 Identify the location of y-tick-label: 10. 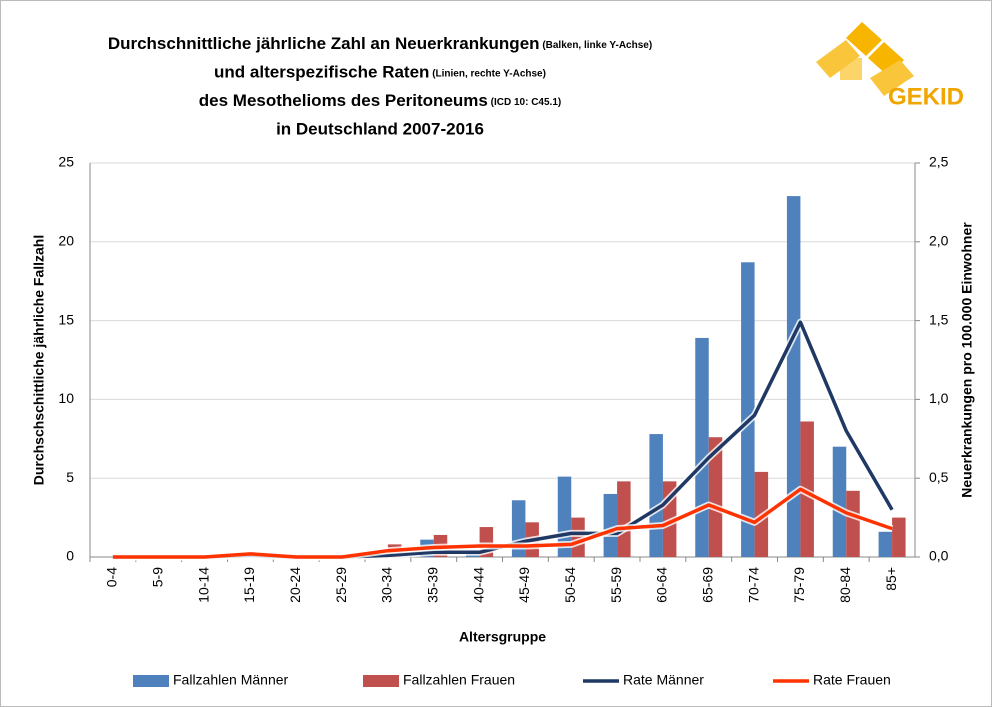
(66, 398).